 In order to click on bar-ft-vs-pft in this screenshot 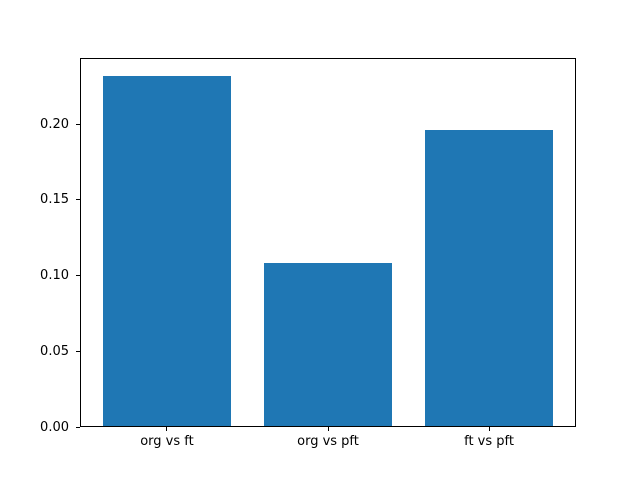, I will do `click(489, 278)`.